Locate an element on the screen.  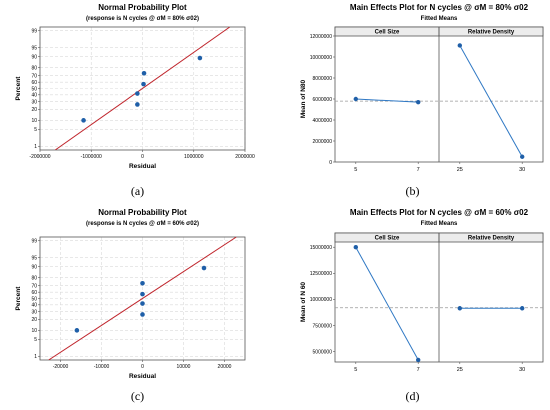
y-tick-label: 50 is located at coordinates (34, 299).